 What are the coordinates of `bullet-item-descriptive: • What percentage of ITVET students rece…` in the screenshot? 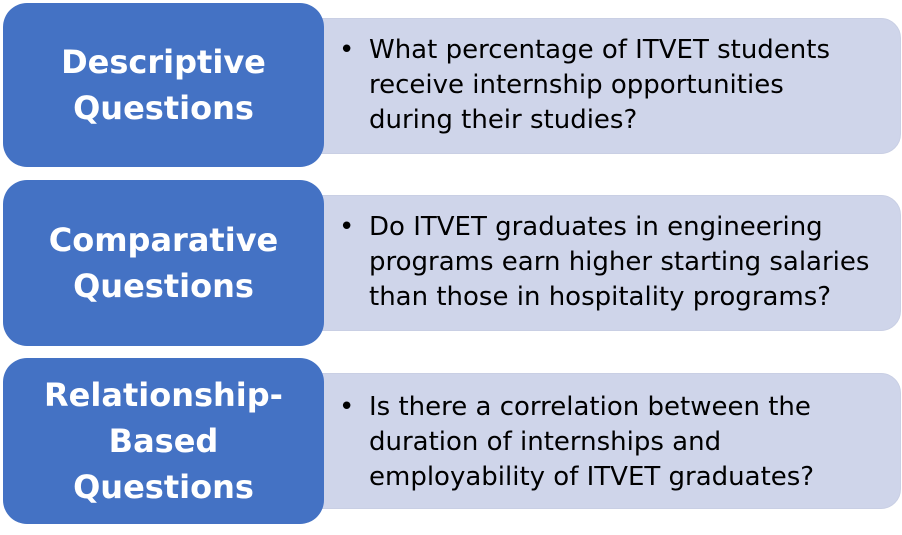 It's located at (614, 85).